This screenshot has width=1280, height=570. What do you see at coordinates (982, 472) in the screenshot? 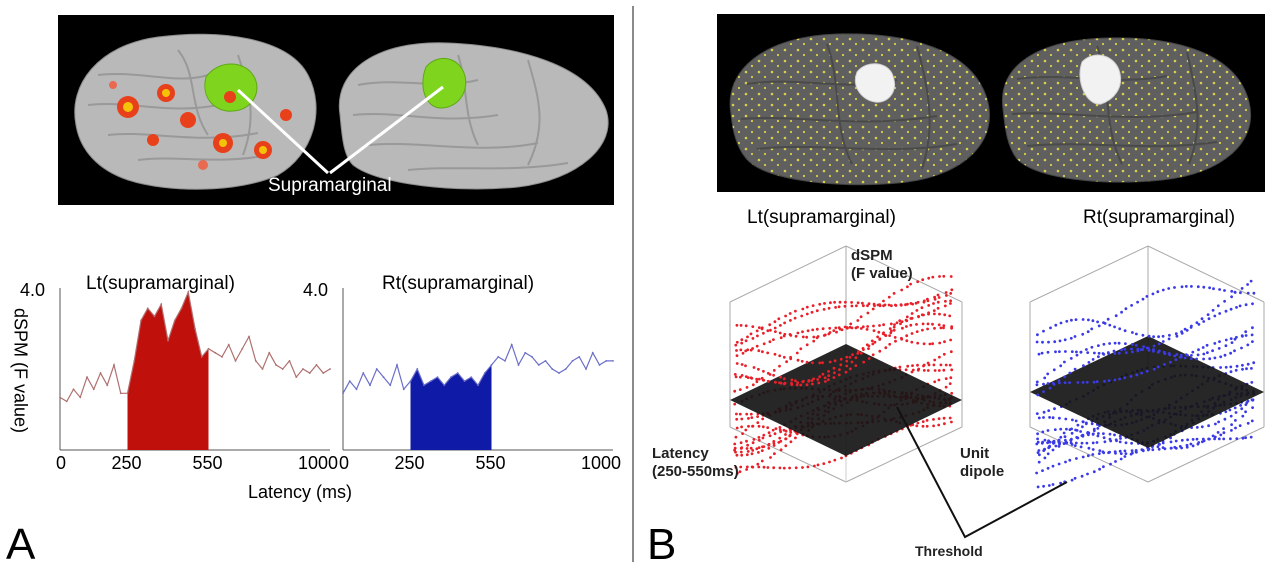
I see `threshold-pointer` at bounding box center [982, 472].